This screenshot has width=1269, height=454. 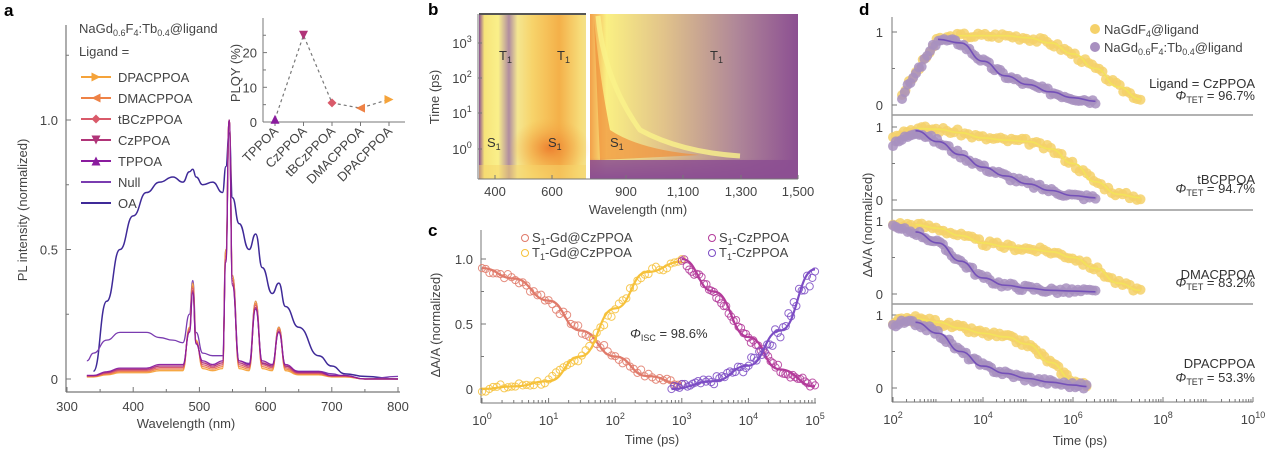 What do you see at coordinates (754, 253) in the screenshot?
I see `legend-label: T1-CzPPOA` at bounding box center [754, 253].